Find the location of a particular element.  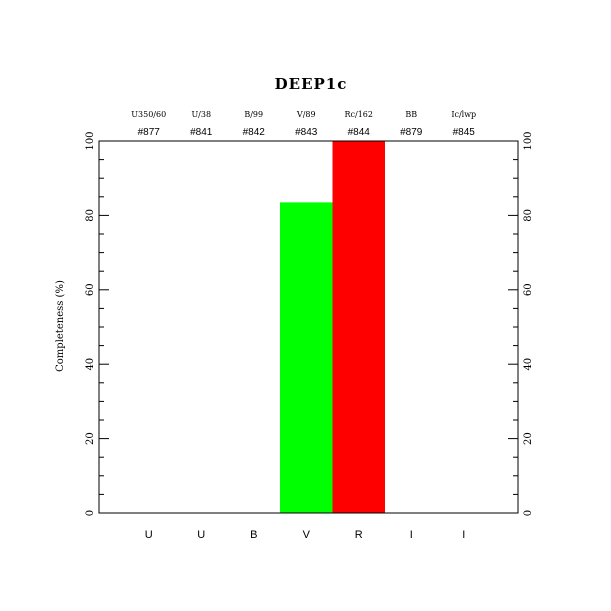

filter-label: U/38 is located at coordinates (201, 114).